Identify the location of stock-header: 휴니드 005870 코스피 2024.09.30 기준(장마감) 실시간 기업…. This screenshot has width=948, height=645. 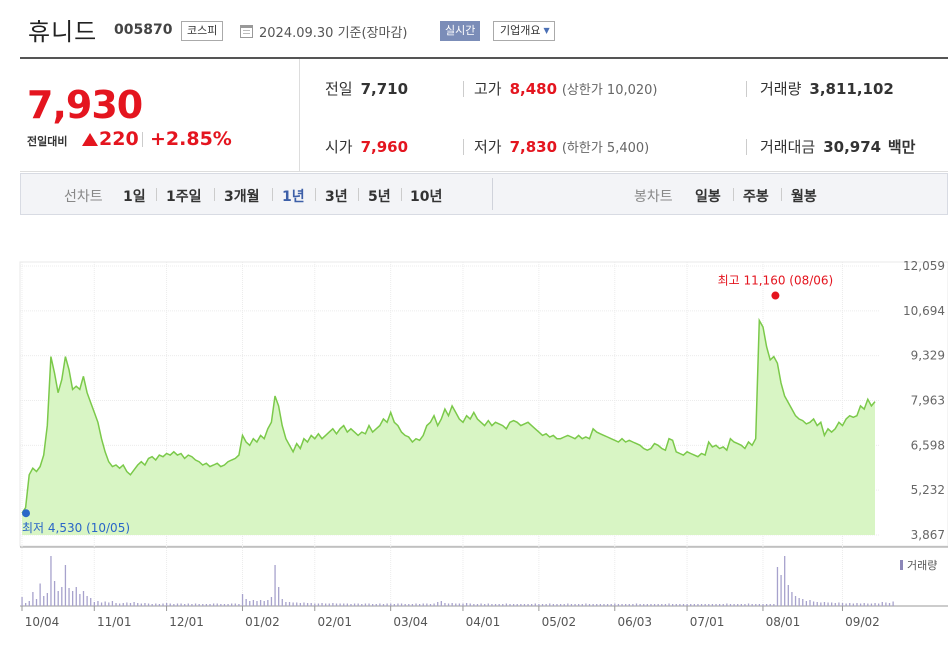
(474, 28).